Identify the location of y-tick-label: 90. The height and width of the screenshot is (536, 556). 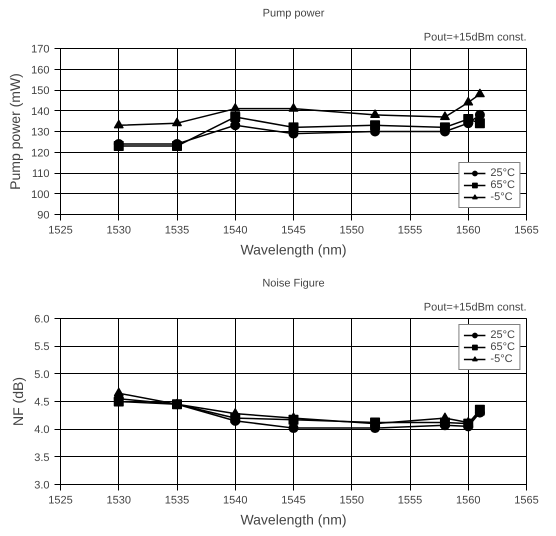
(43, 216).